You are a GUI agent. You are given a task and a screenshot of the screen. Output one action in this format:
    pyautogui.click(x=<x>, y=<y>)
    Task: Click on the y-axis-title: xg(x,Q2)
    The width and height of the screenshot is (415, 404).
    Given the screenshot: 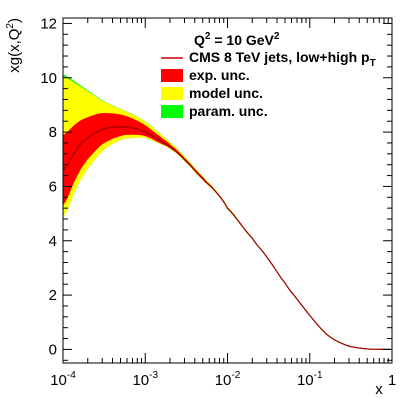 What is the action you would take?
    pyautogui.click(x=14, y=45)
    